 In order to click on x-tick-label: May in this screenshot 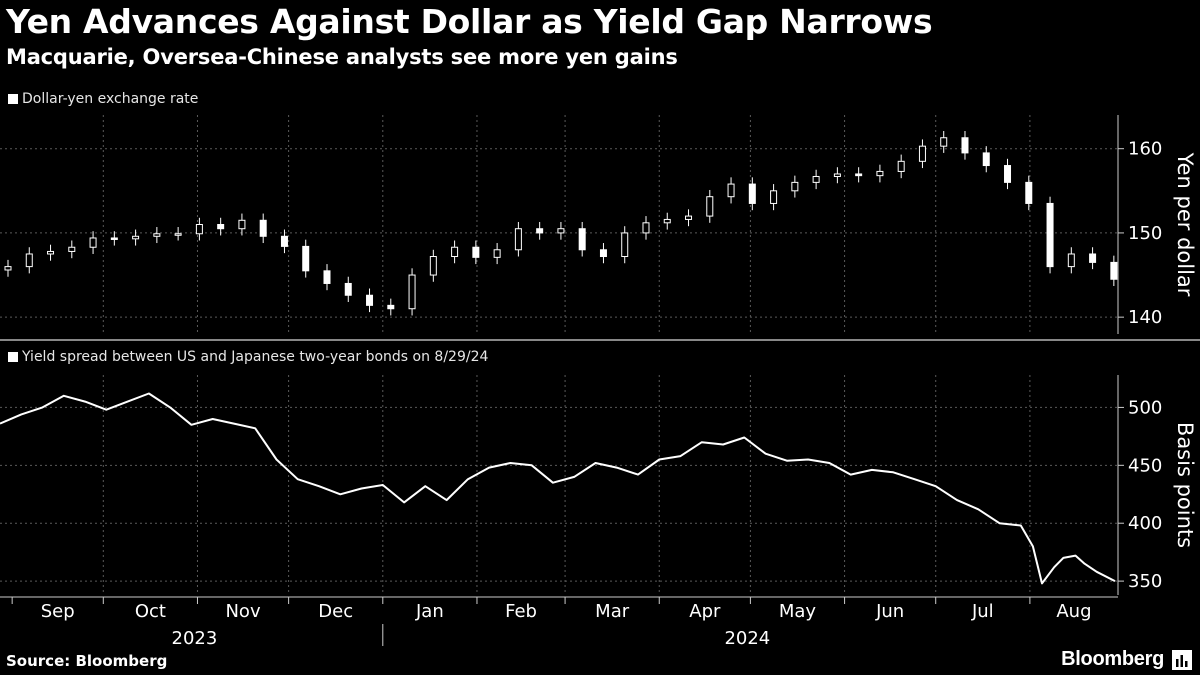, I will do `click(798, 611)`.